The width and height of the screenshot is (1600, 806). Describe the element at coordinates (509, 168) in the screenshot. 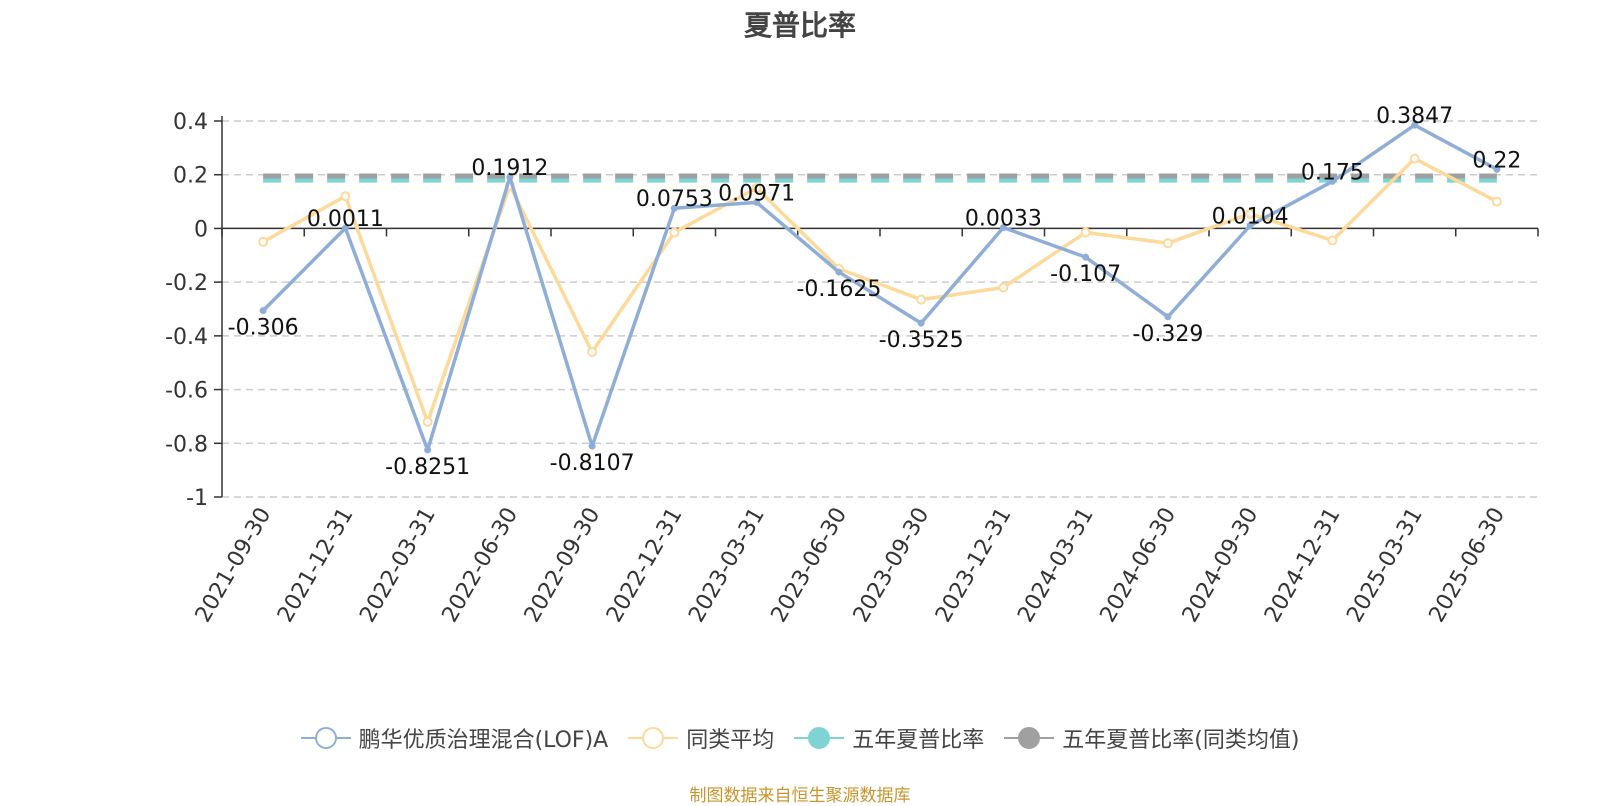

I see `data-label: 0.1912` at that location.